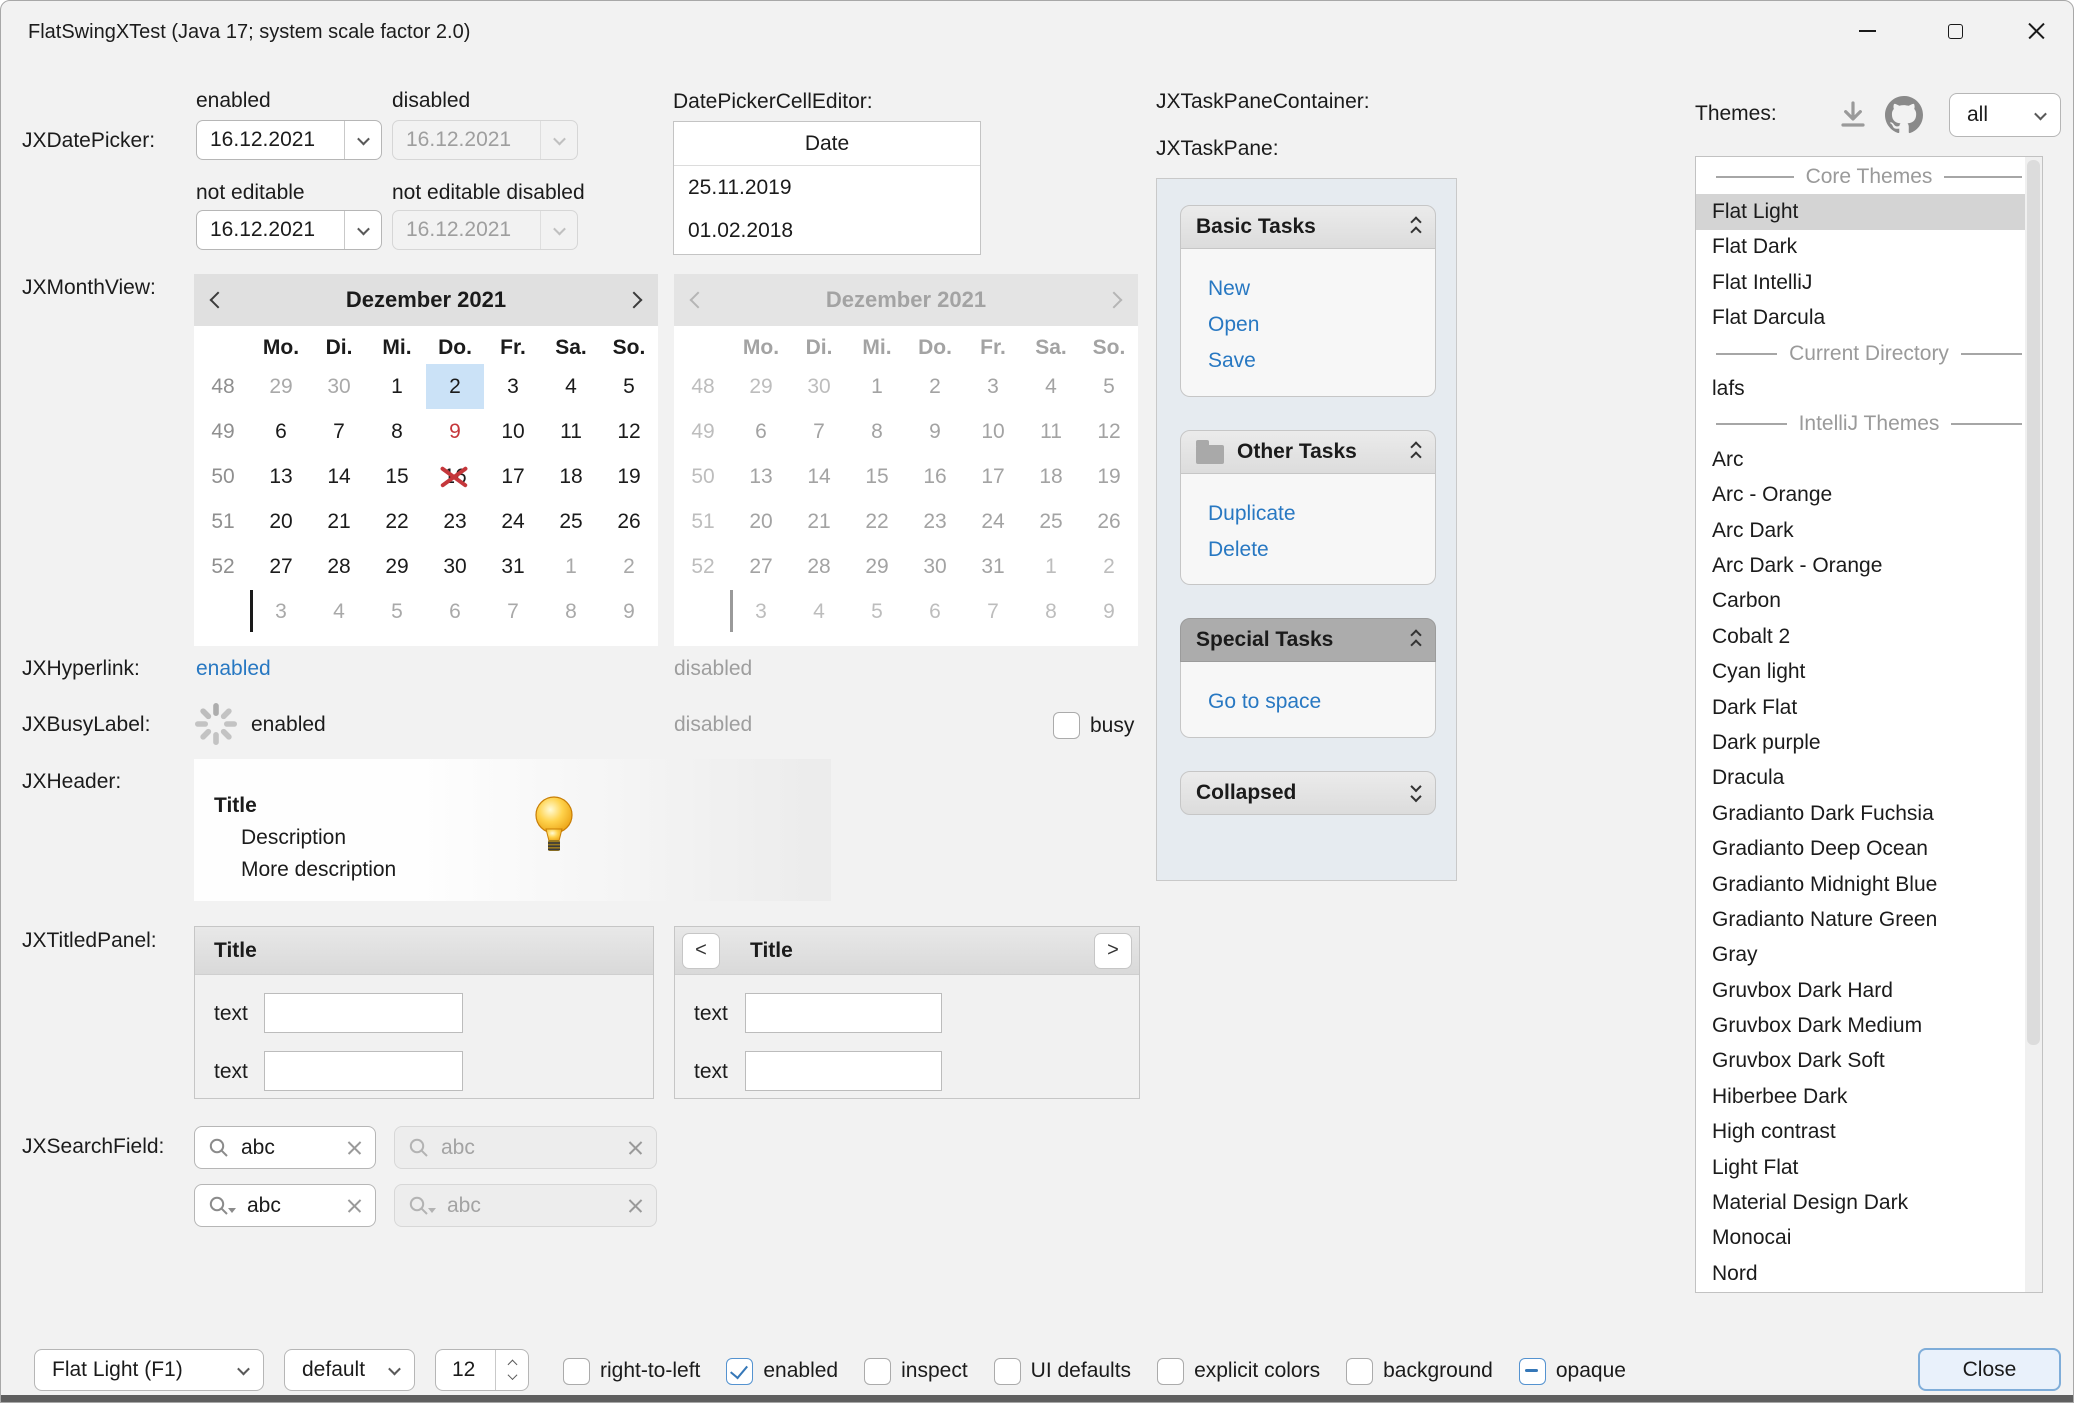  Describe the element at coordinates (1853, 115) in the screenshot. I see `download-icon` at that location.